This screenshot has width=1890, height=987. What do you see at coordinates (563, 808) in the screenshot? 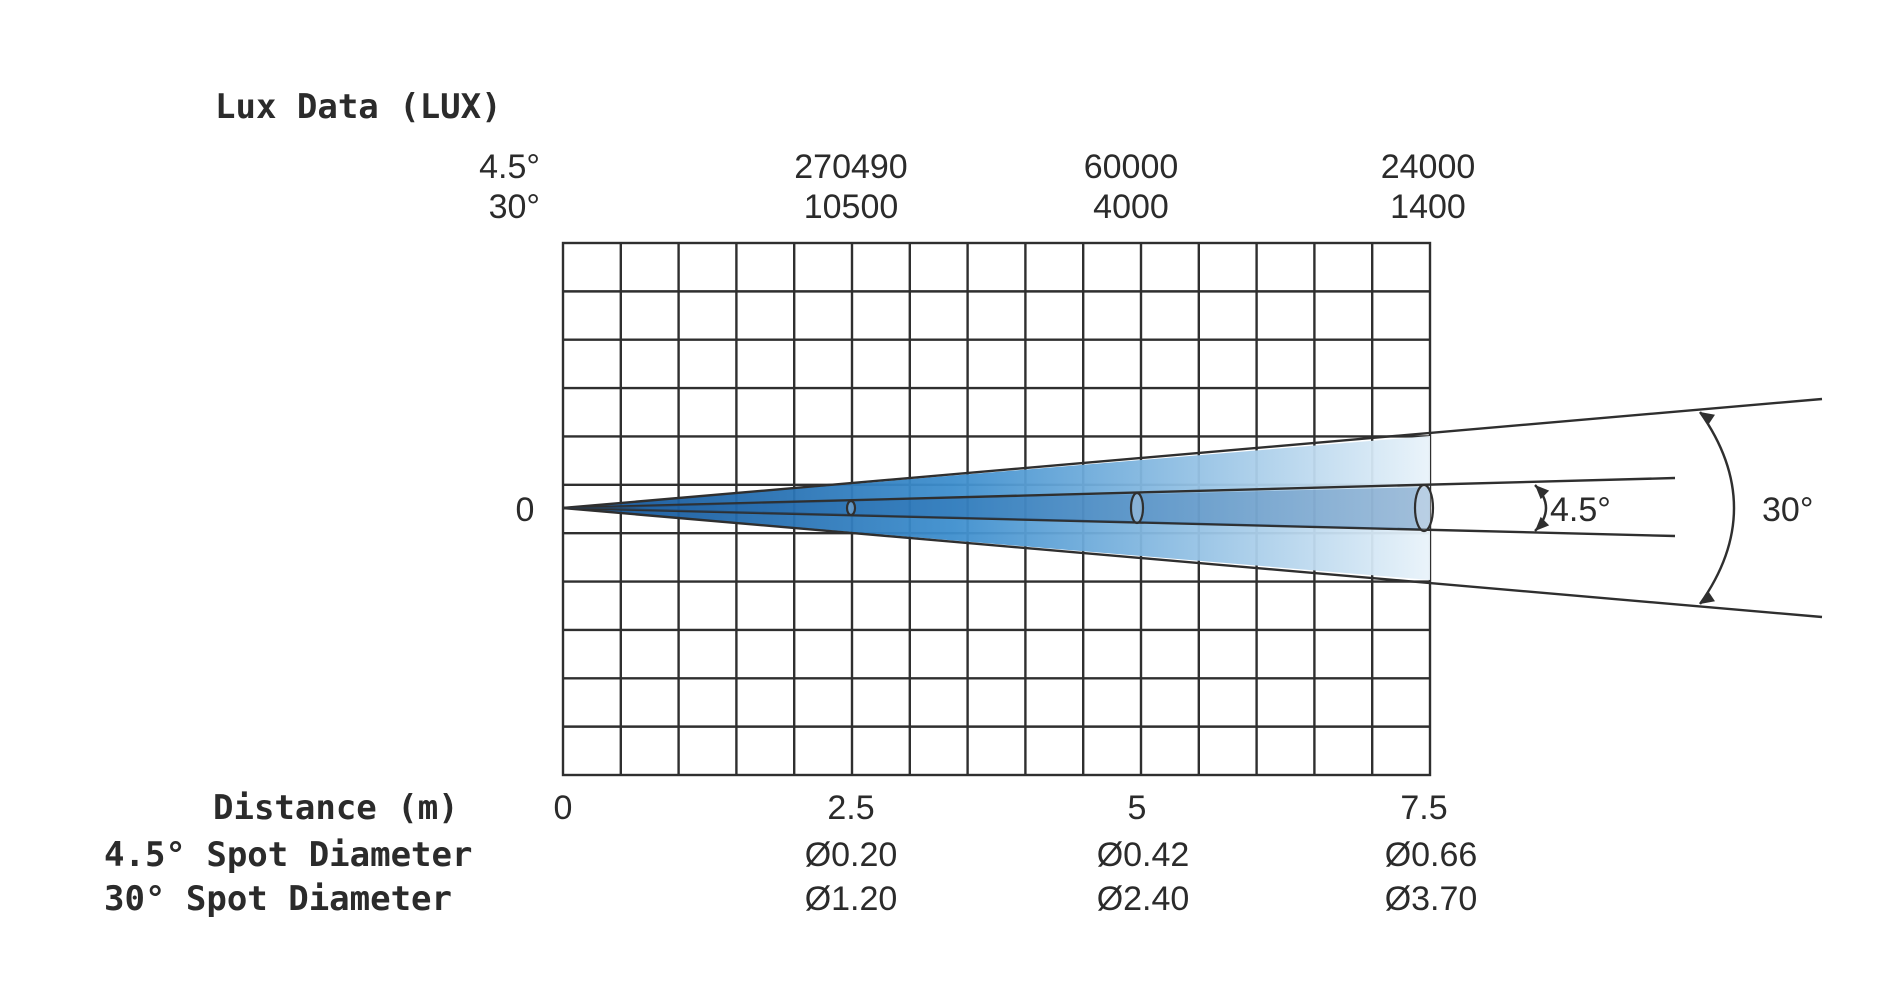
I see `distance-tick-0: 0` at bounding box center [563, 808].